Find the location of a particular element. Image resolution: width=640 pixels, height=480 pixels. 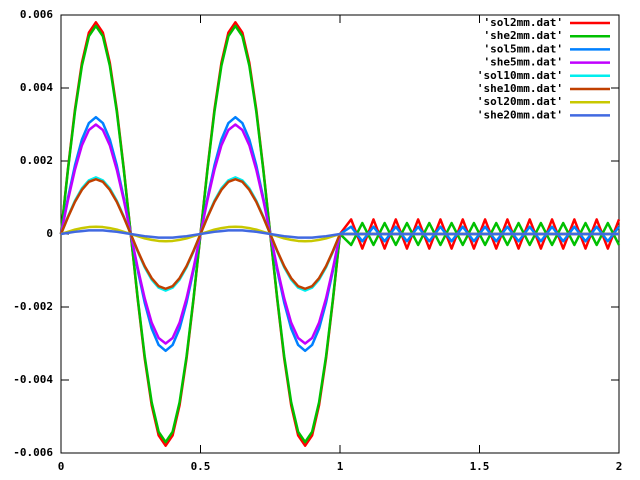

legend-label: 'sol5mm.dat' is located at coordinates (523, 48).